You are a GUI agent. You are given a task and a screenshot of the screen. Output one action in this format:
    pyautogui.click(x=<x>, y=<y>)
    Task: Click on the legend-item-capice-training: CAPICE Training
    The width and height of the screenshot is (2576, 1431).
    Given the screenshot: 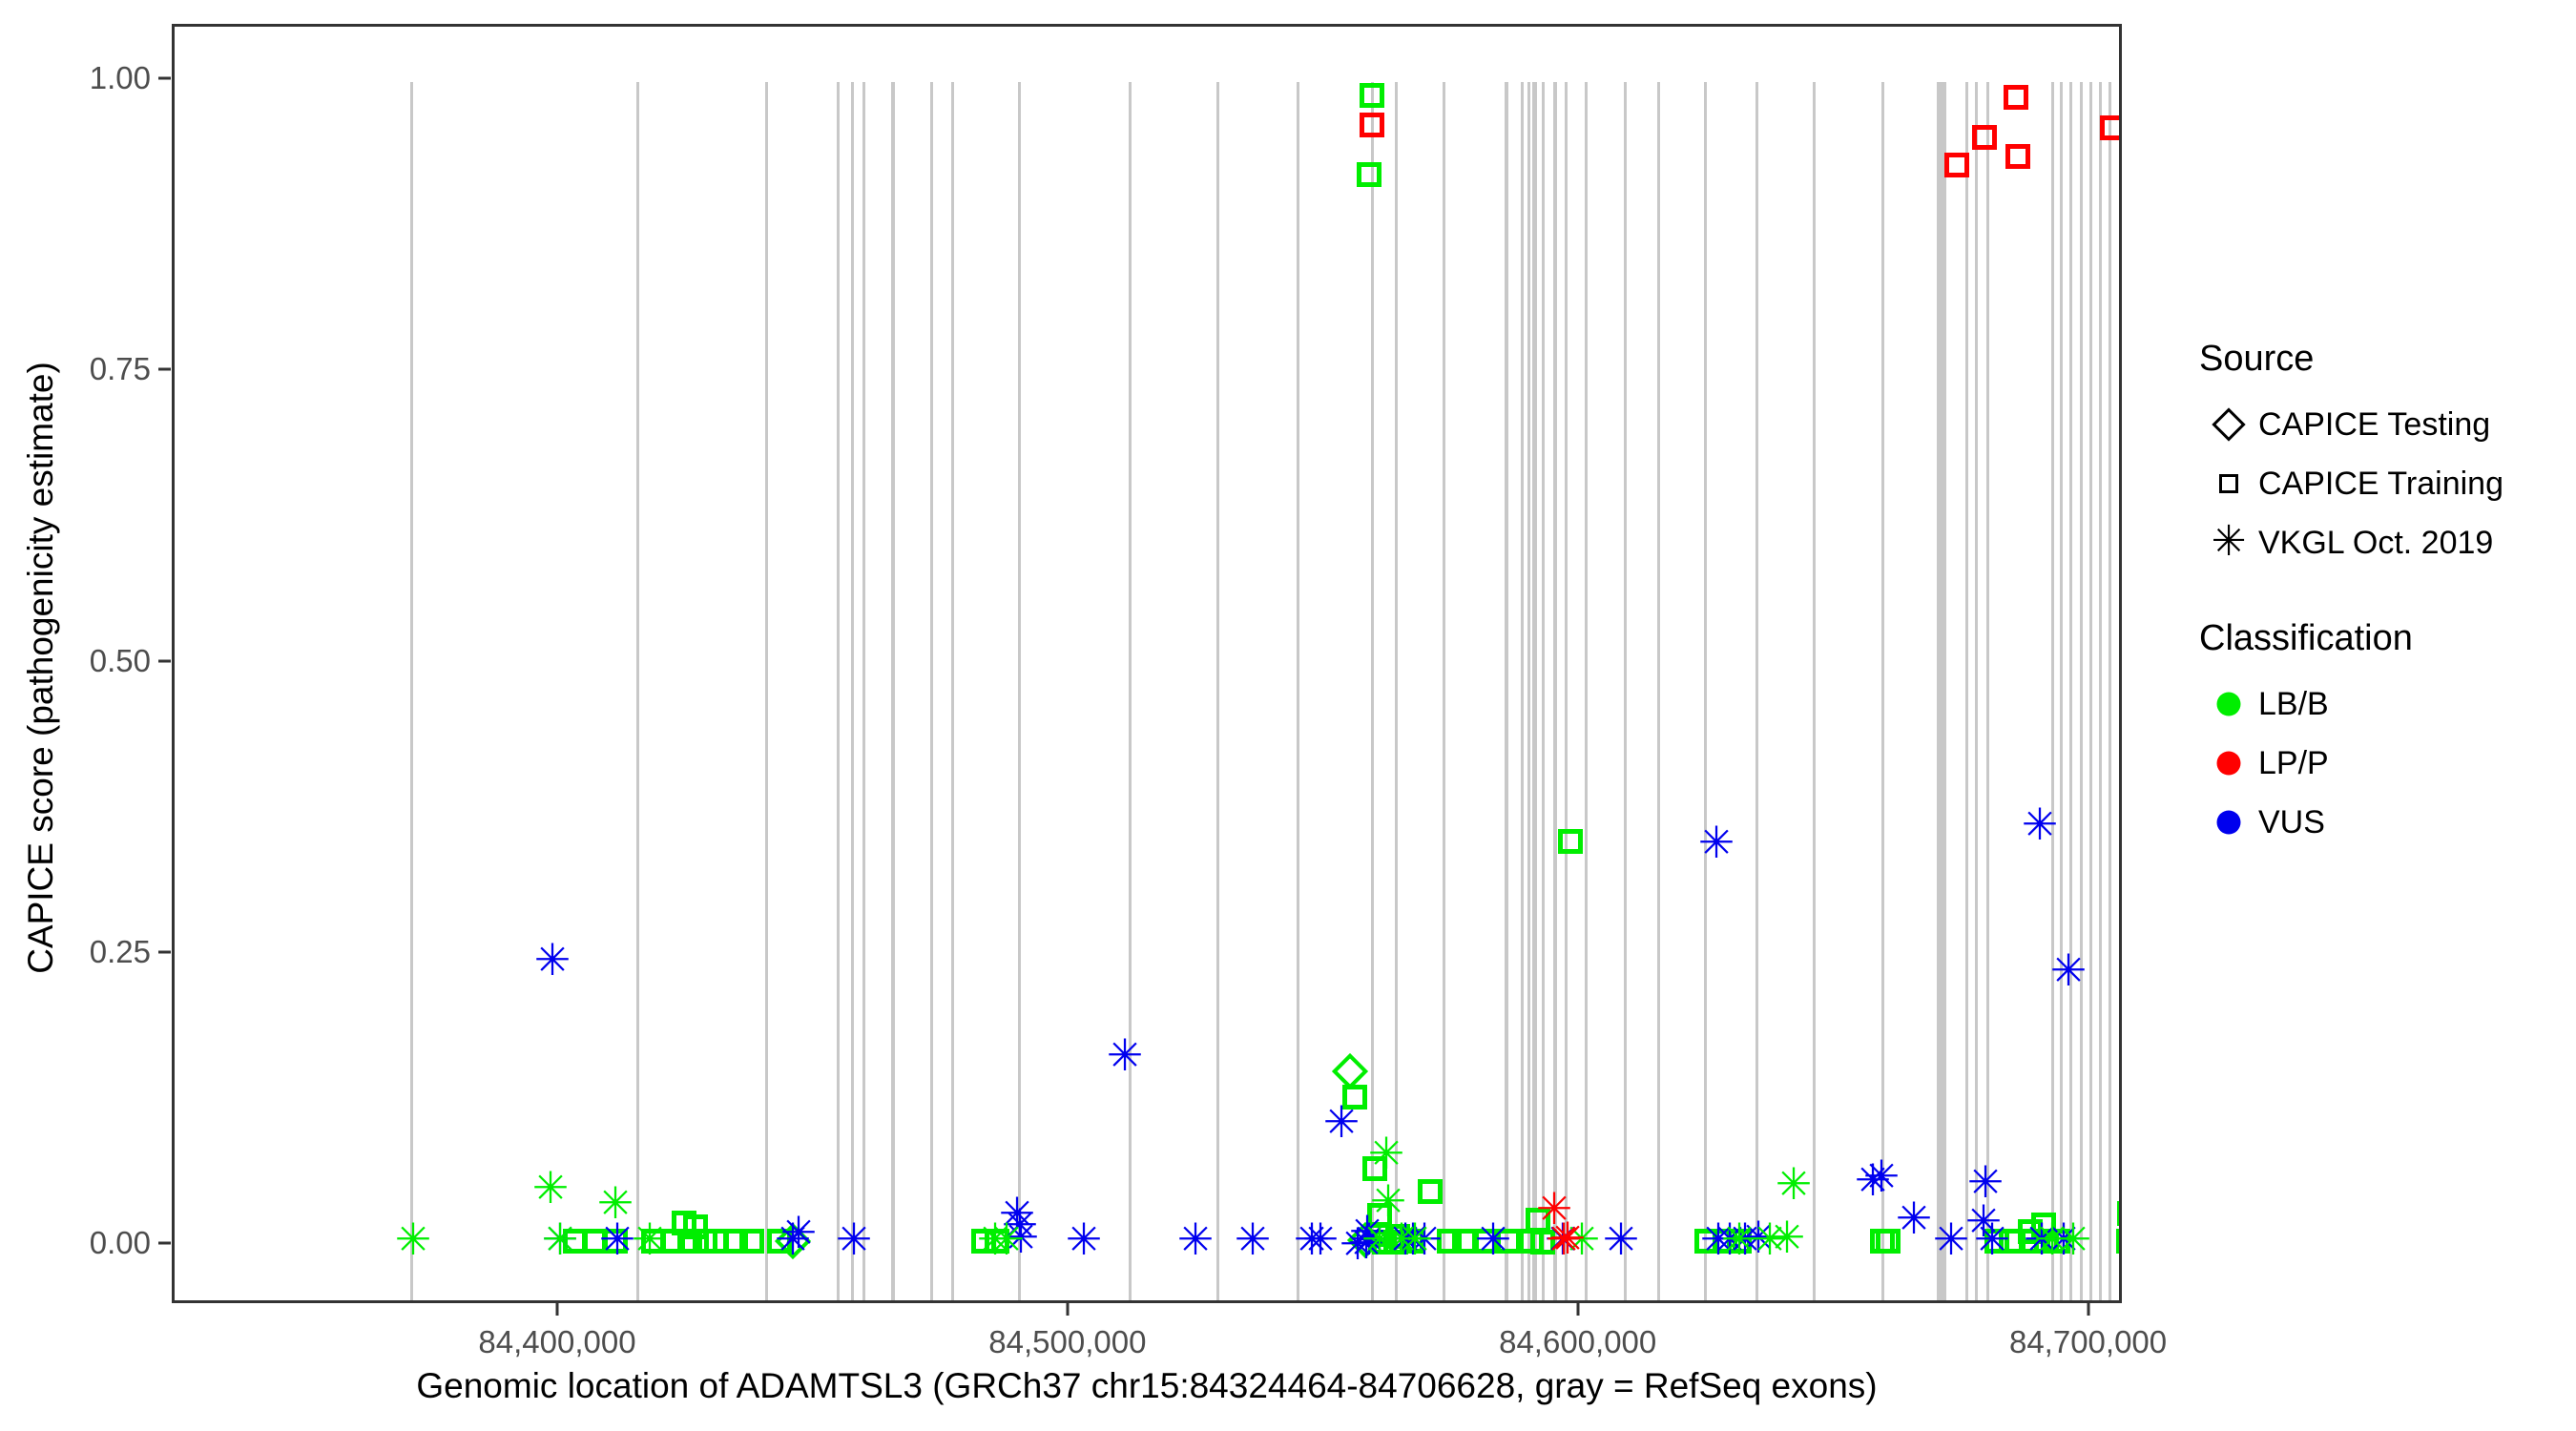 What is the action you would take?
    pyautogui.click(x=2385, y=484)
    